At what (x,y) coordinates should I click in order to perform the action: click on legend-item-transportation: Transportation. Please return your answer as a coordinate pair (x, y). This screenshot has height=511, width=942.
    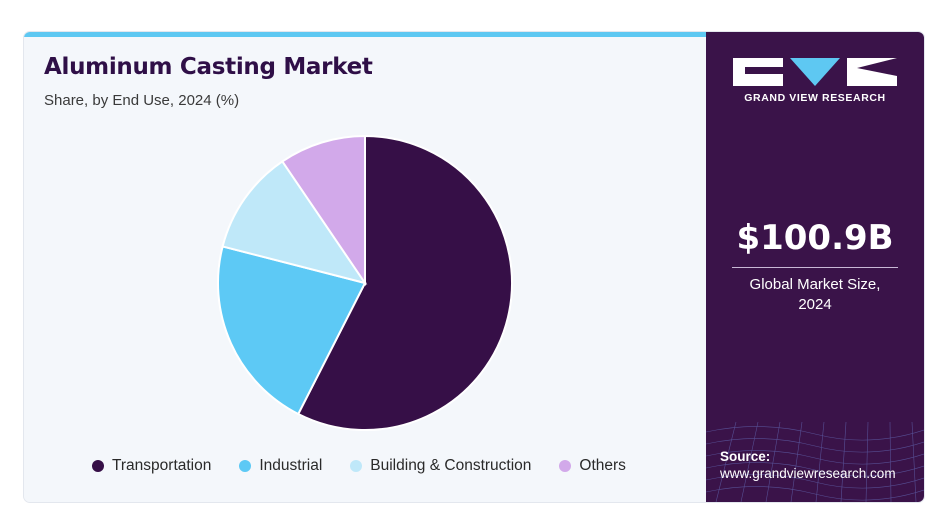
    Looking at the image, I should click on (151, 466).